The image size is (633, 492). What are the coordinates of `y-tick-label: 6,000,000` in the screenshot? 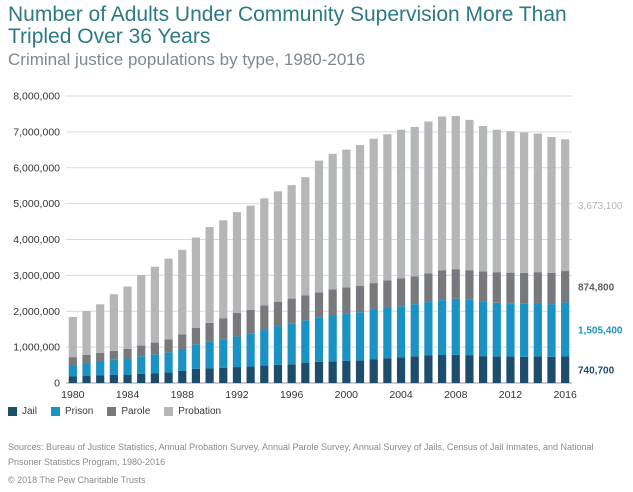 It's located at (36, 168).